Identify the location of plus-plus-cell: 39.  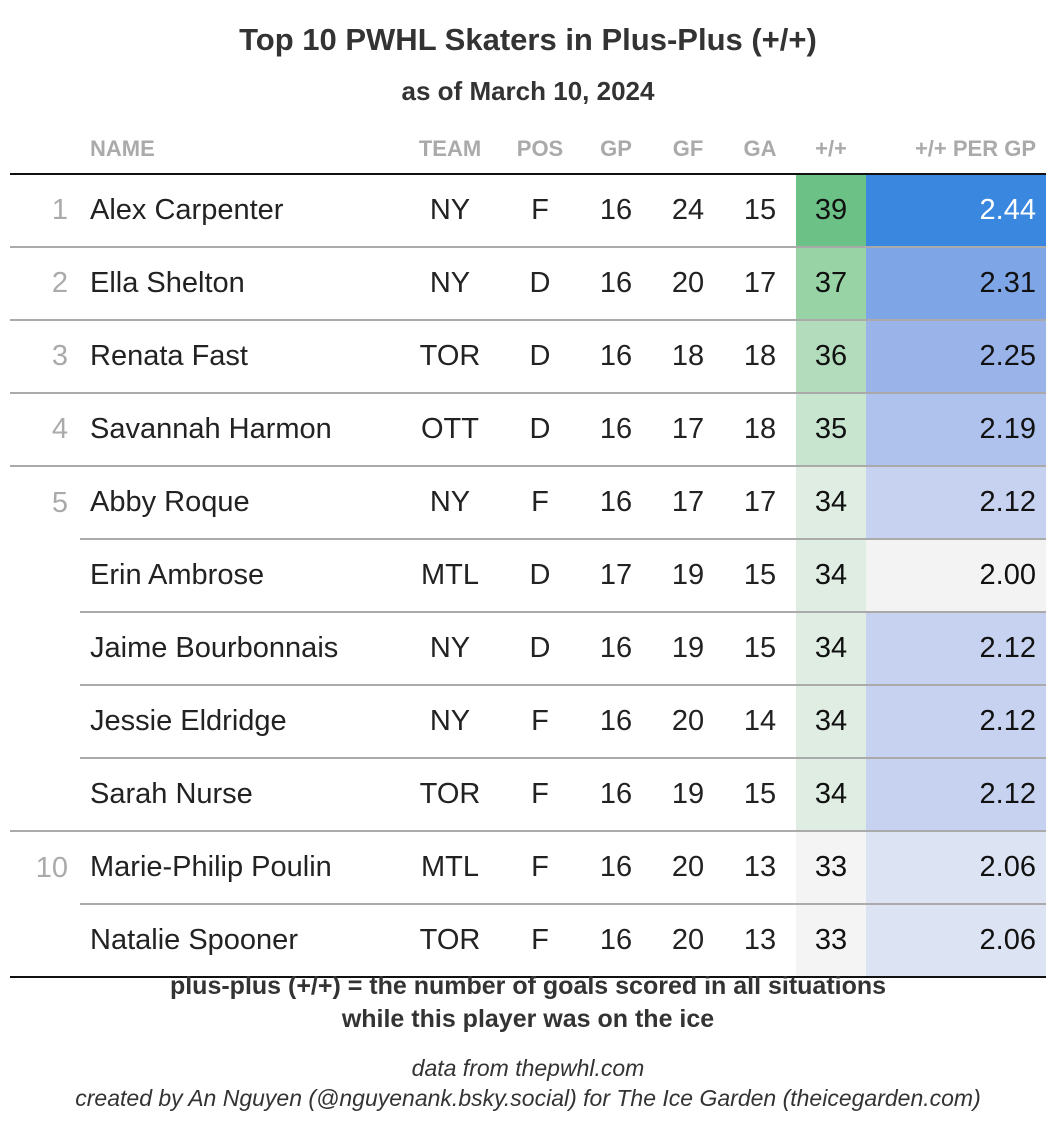
(831, 210).